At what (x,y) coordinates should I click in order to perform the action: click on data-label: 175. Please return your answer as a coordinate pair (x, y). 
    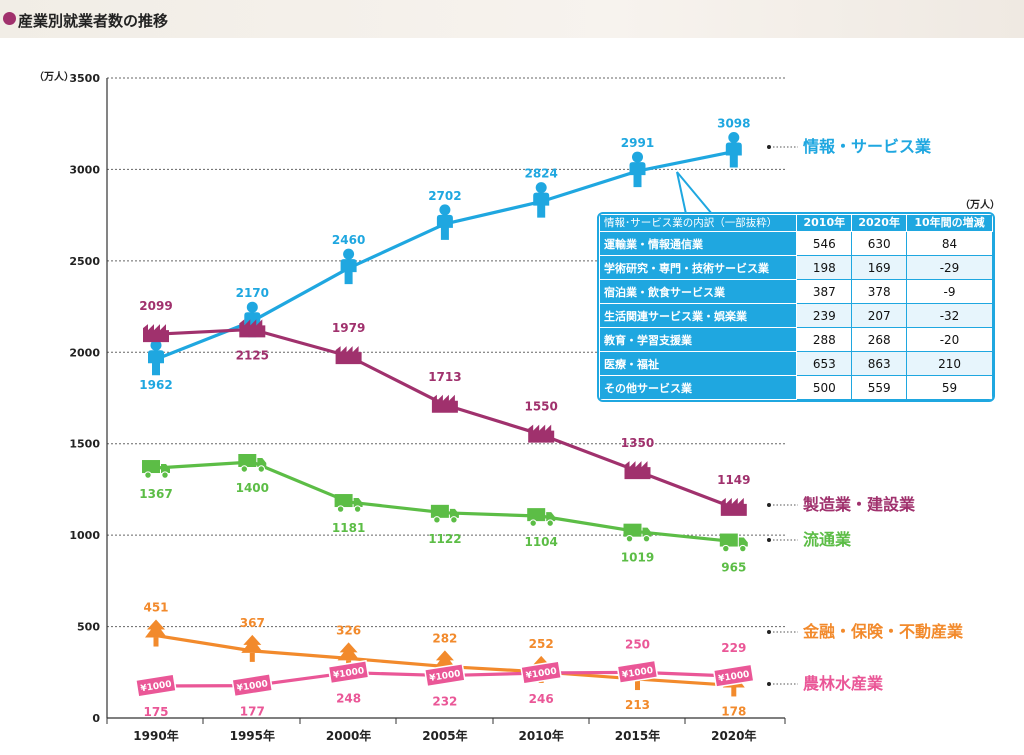
    Looking at the image, I should click on (155, 712).